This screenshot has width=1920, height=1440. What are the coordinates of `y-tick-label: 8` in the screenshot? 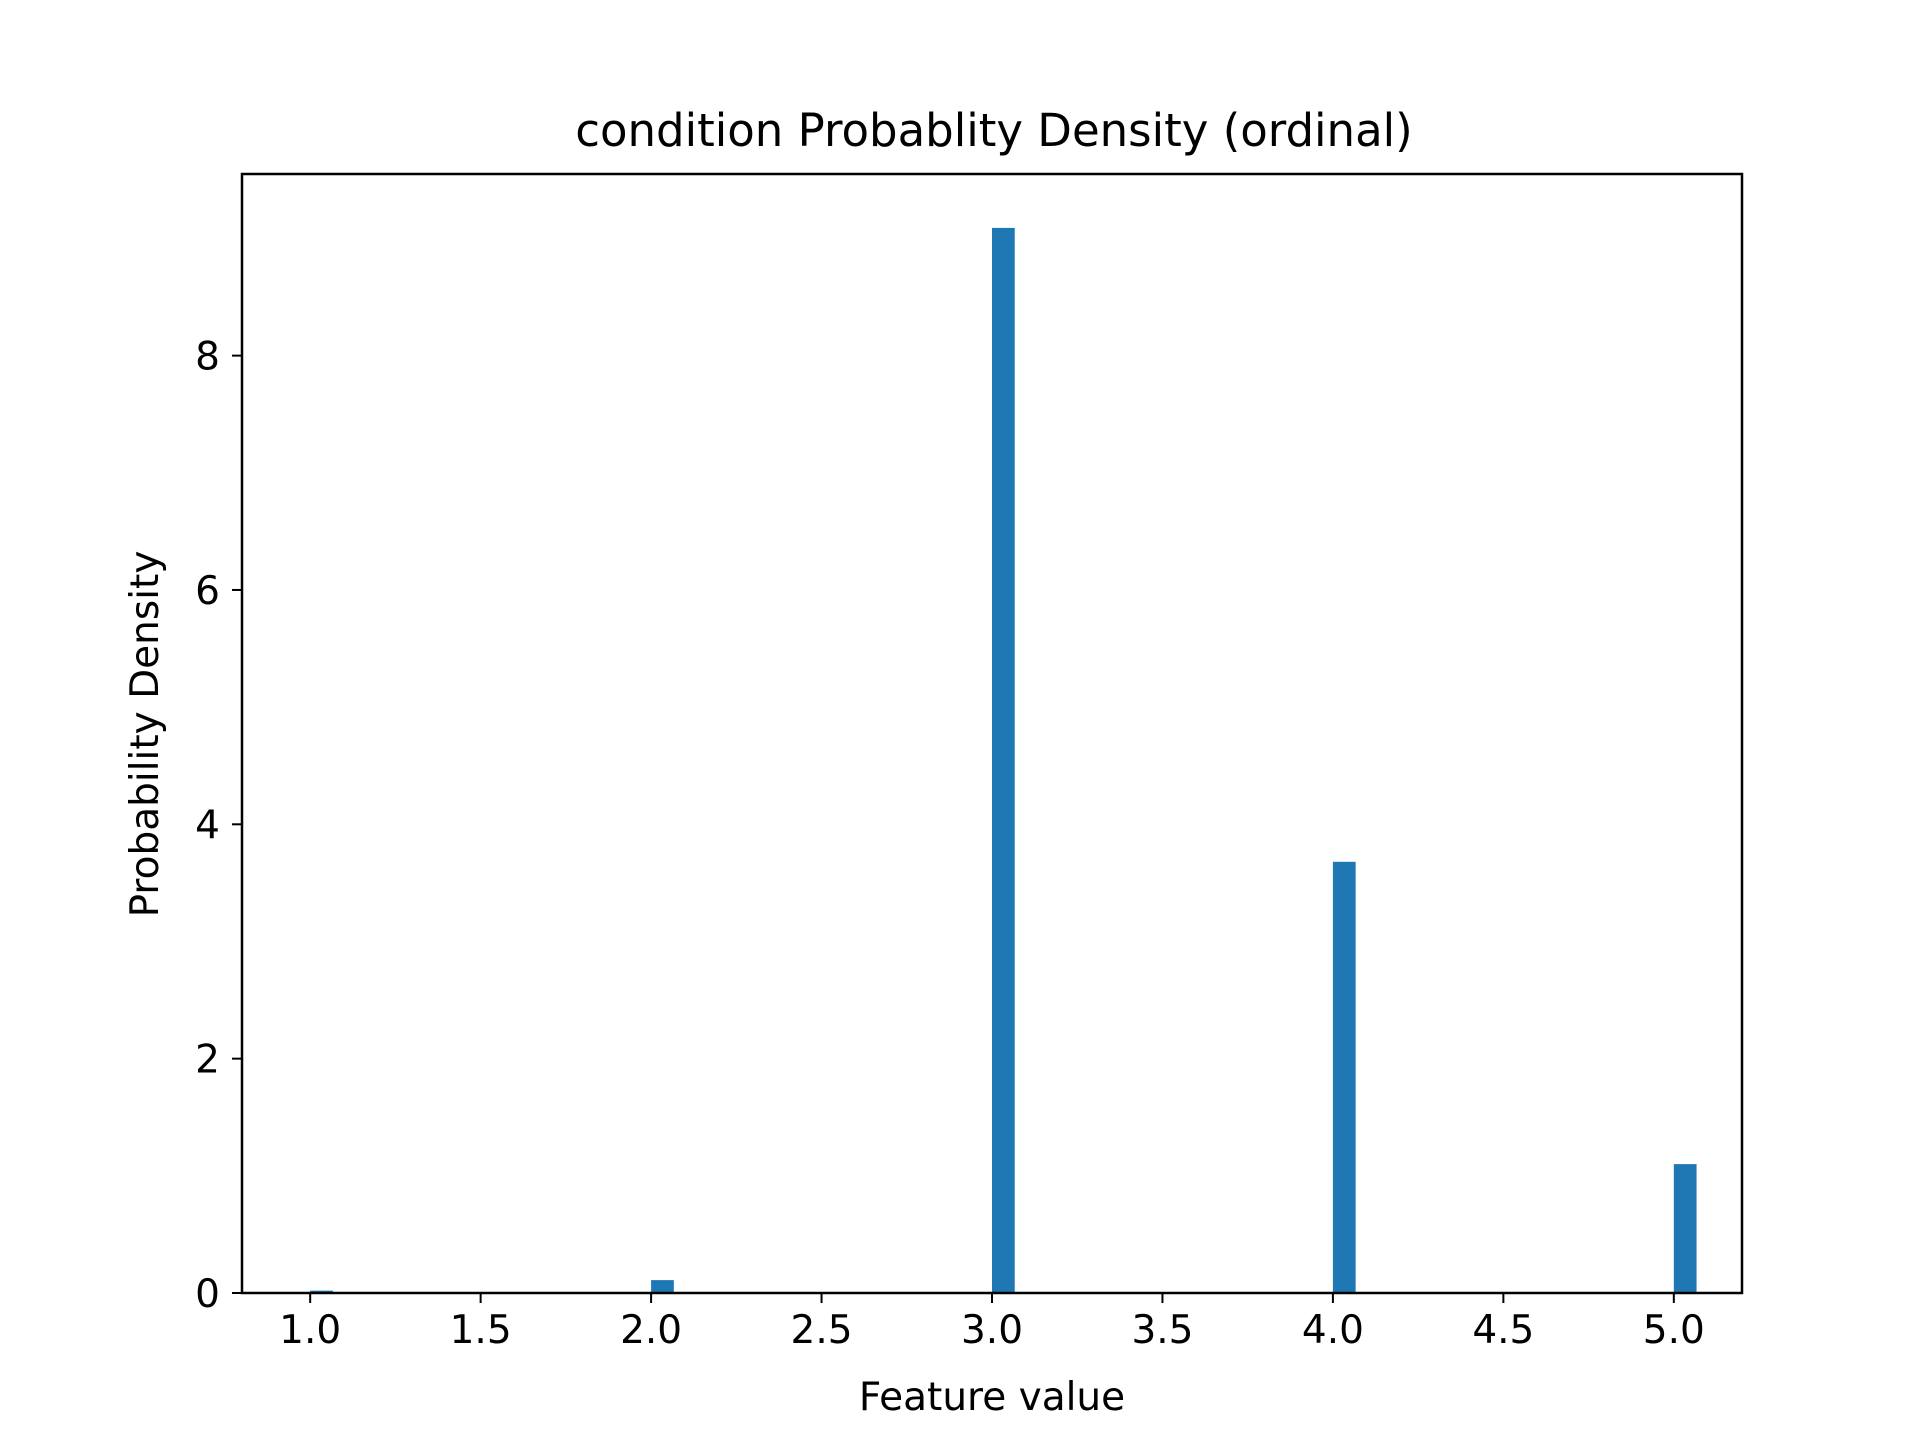 It's located at (207, 357).